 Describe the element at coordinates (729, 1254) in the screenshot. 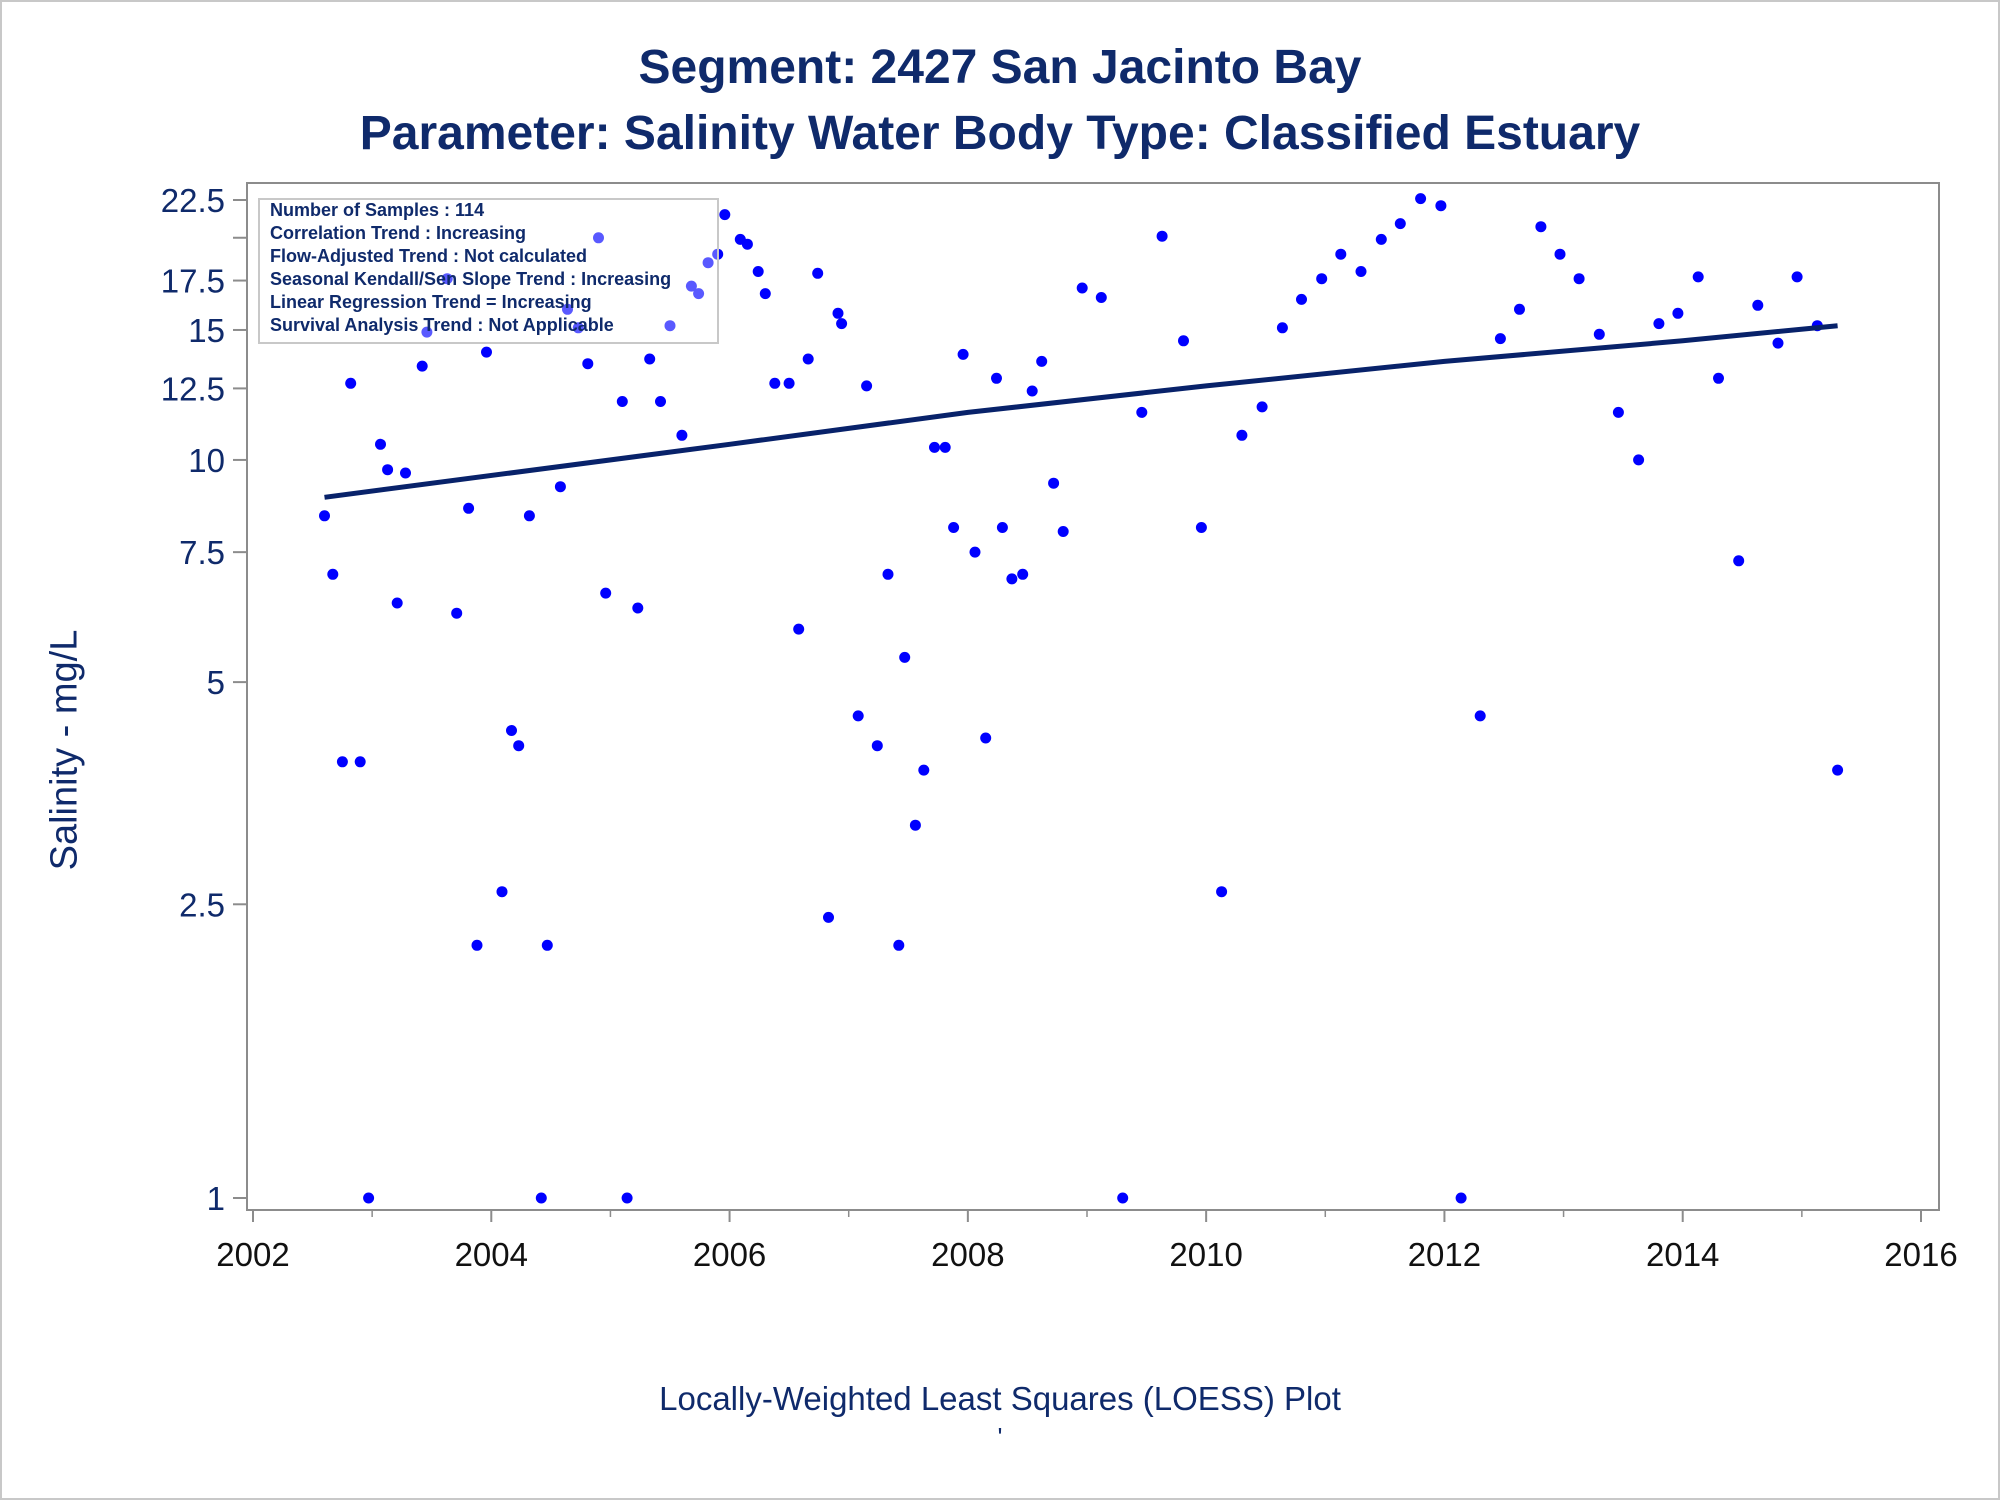

I see `x-tick-label: 2006` at that location.